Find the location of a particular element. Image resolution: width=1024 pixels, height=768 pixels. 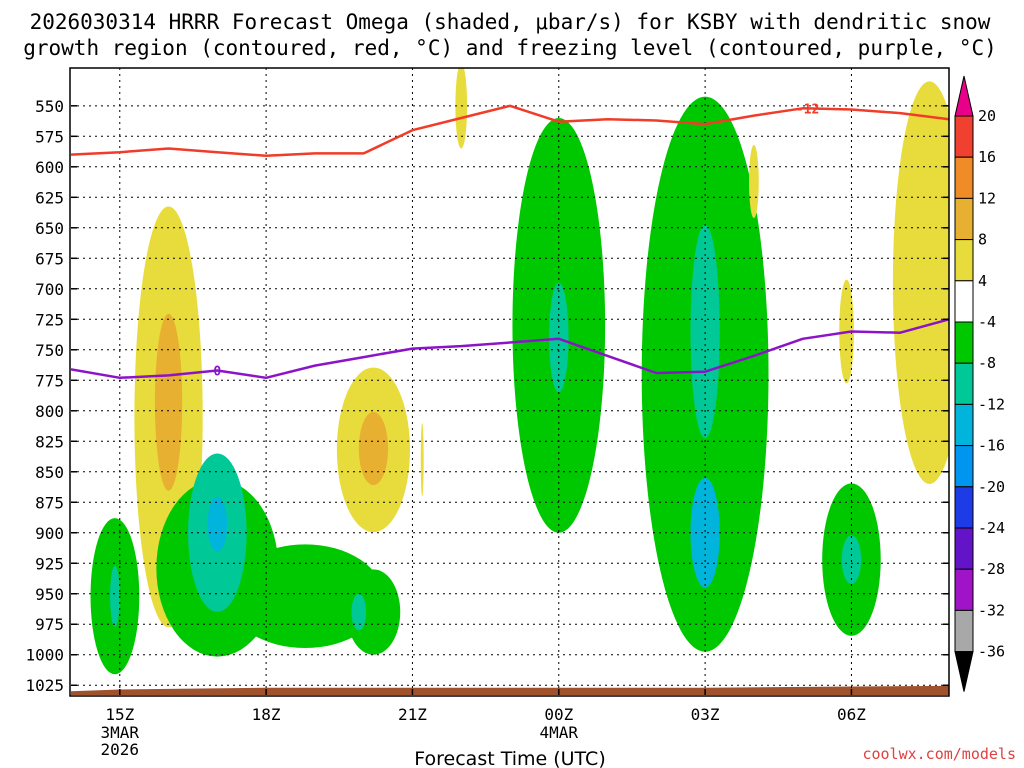

colorbar-label: -28 is located at coordinates (991, 569).